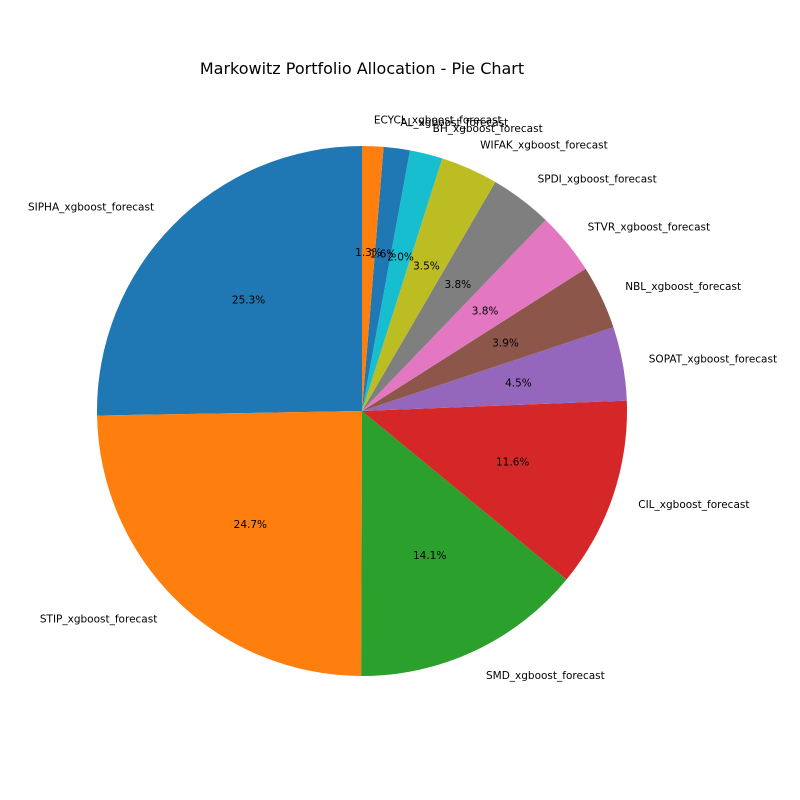  I want to click on percent-label: 4.5%, so click(518, 383).